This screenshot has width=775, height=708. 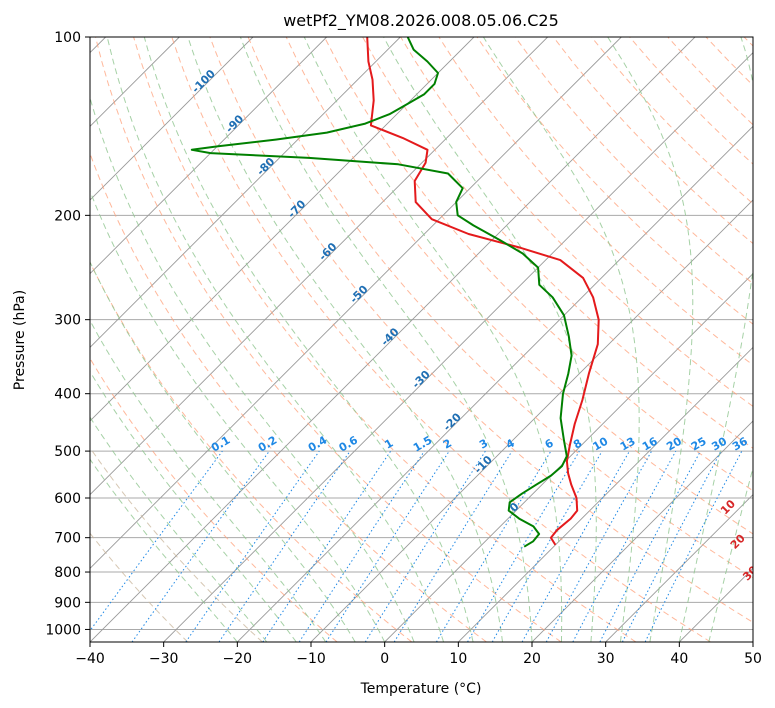 What do you see at coordinates (90, 659) in the screenshot?
I see `x-tick-label: −40` at bounding box center [90, 659].